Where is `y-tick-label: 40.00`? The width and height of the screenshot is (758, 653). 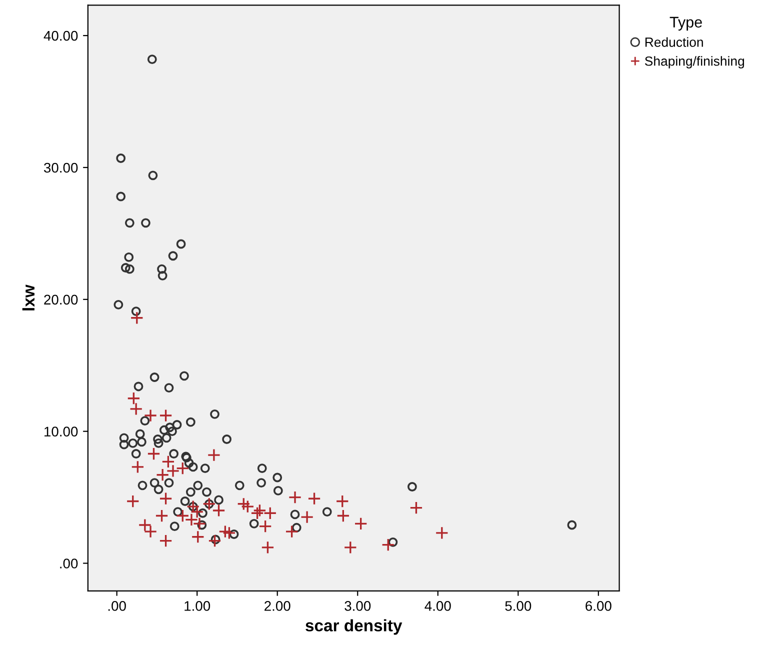 y-tick-label: 40.00 is located at coordinates (61, 35).